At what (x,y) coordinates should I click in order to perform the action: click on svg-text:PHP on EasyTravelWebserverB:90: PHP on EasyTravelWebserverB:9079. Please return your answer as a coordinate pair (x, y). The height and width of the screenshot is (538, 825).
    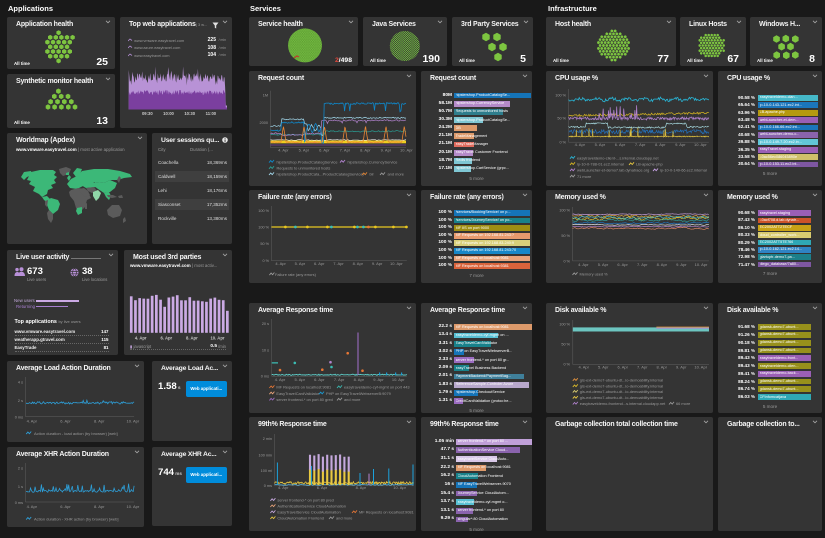
    Looking at the image, I should click on (358, 393).